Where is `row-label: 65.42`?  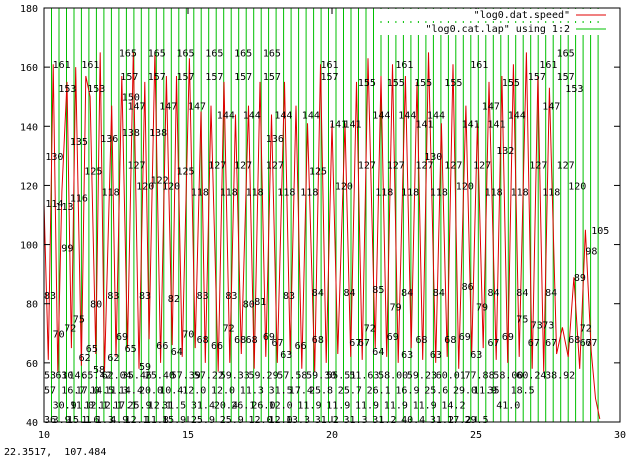 row-label: 65.42 is located at coordinates (96, 376).